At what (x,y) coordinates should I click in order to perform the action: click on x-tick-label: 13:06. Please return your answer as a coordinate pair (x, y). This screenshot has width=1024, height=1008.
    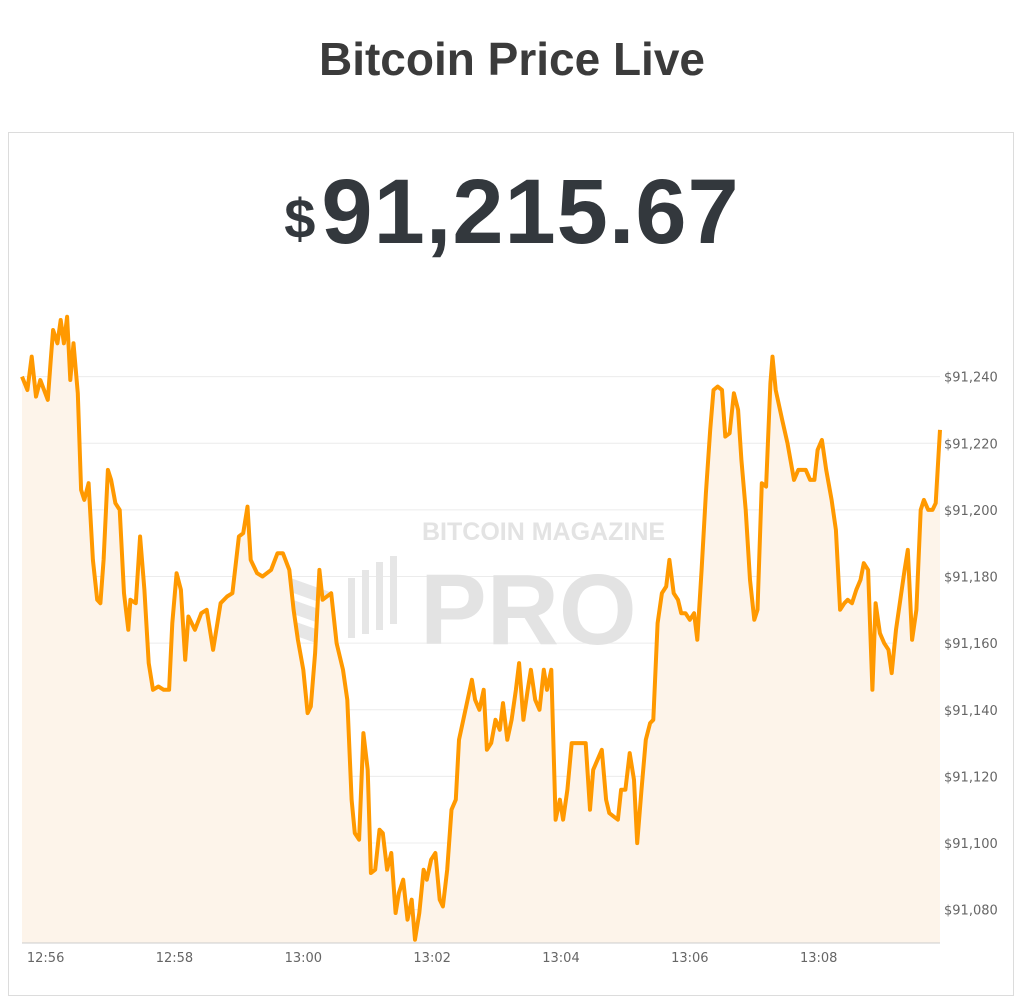
    Looking at the image, I should click on (689, 958).